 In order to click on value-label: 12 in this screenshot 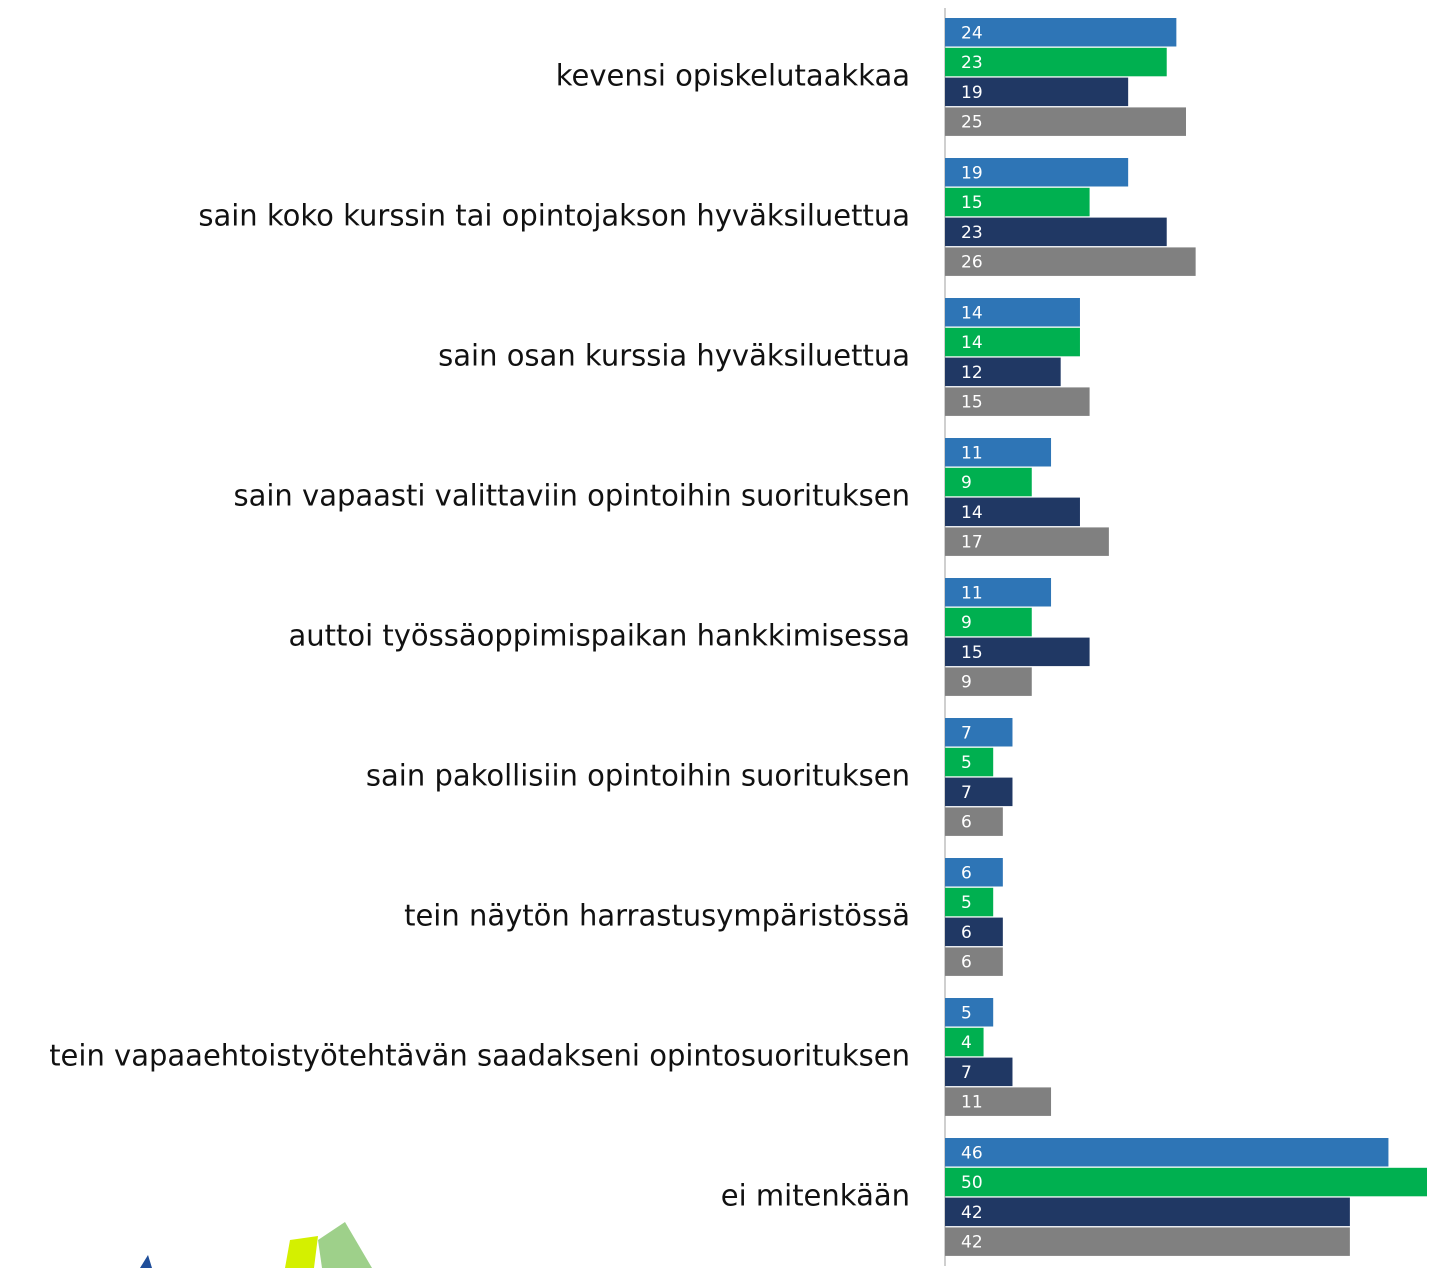, I will do `click(972, 373)`.